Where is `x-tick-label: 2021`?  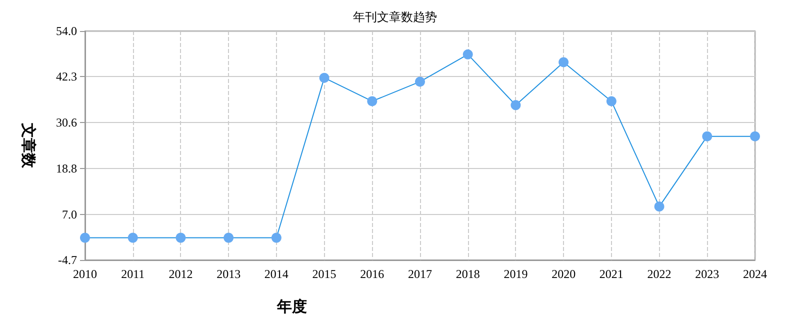 x-tick-label: 2021 is located at coordinates (611, 274).